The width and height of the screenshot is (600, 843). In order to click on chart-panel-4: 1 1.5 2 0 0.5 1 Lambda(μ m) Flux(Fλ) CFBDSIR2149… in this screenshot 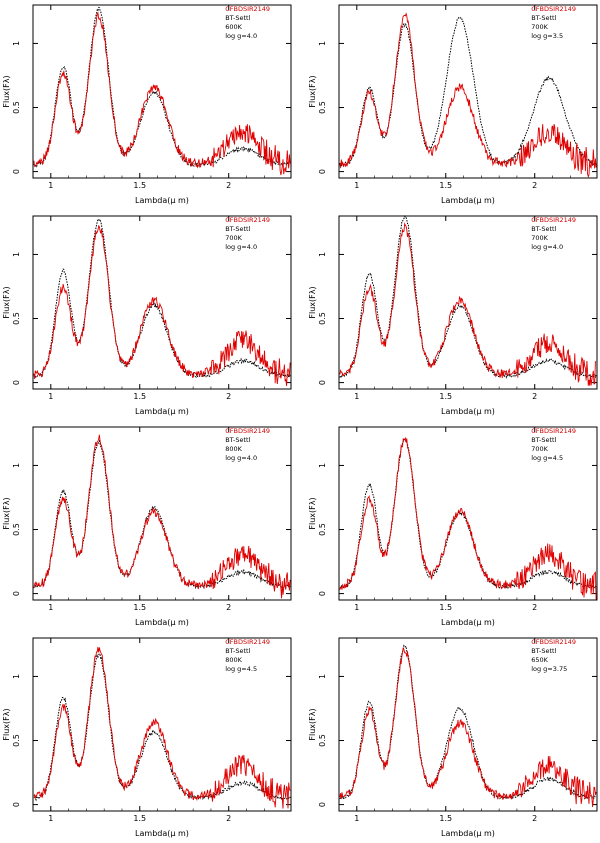, I will do `click(453, 315)`.